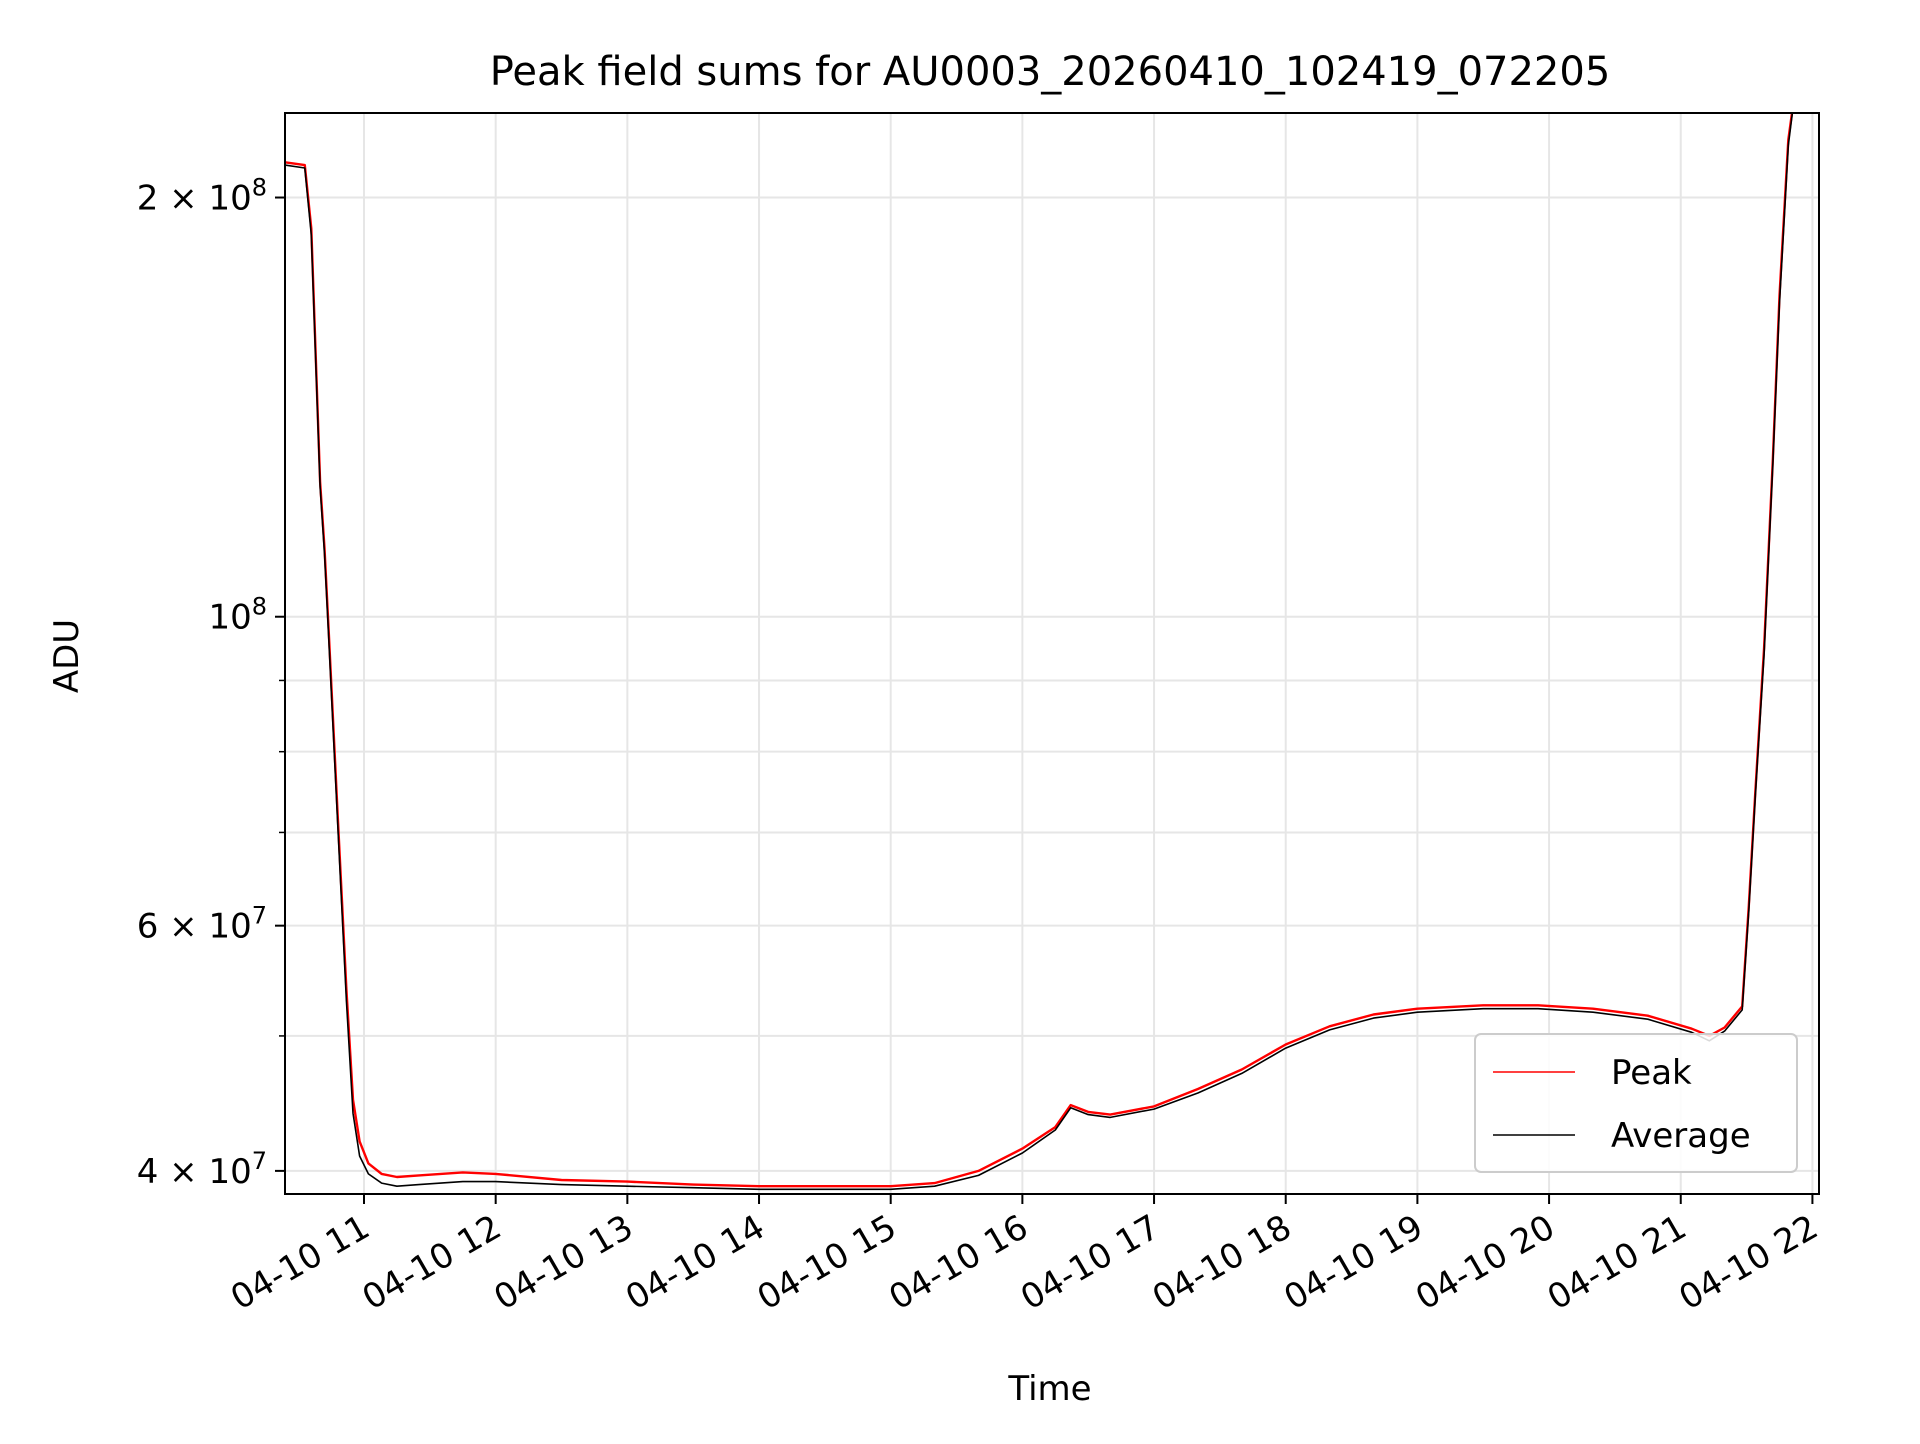  What do you see at coordinates (1681, 1136) in the screenshot?
I see `legend-label-average: Average` at bounding box center [1681, 1136].